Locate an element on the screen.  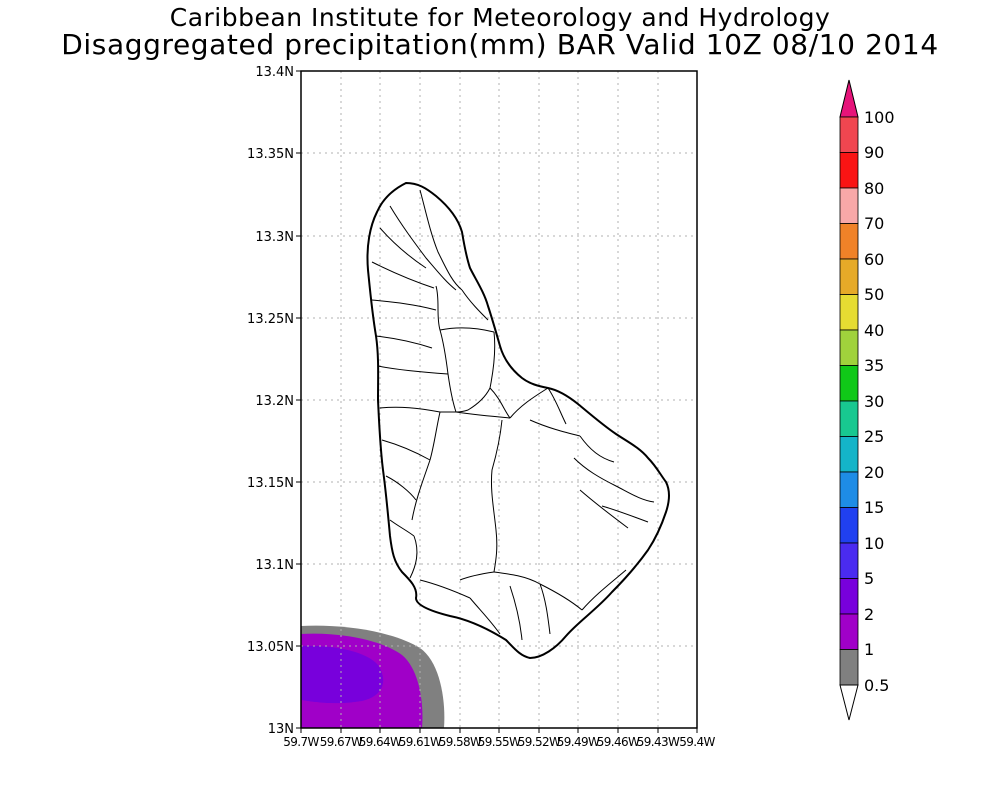
lat-label: 13.35N is located at coordinates (270, 154).